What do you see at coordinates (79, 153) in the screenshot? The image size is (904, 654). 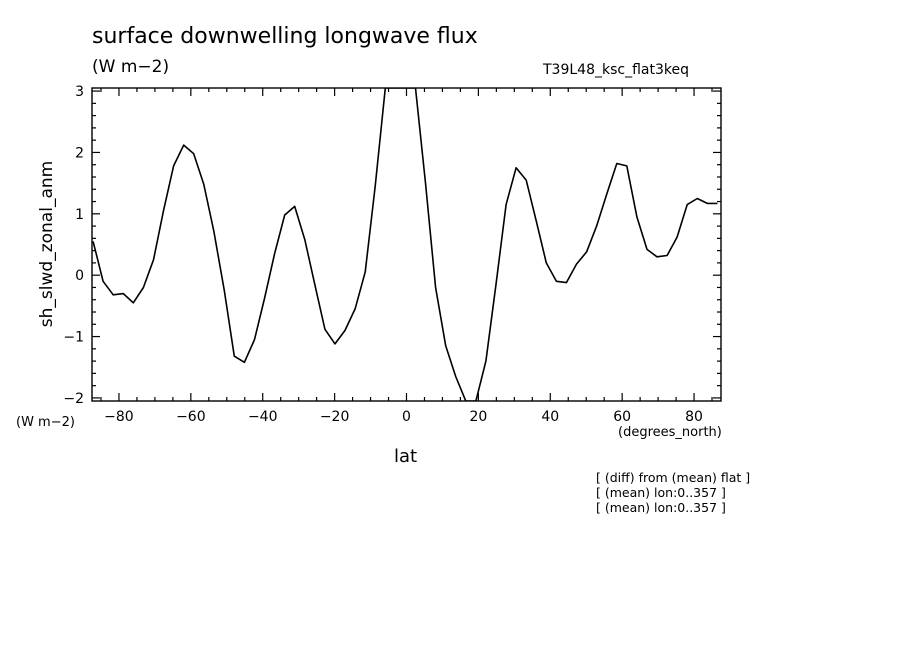 I see `y-tick-label: 2` at bounding box center [79, 153].